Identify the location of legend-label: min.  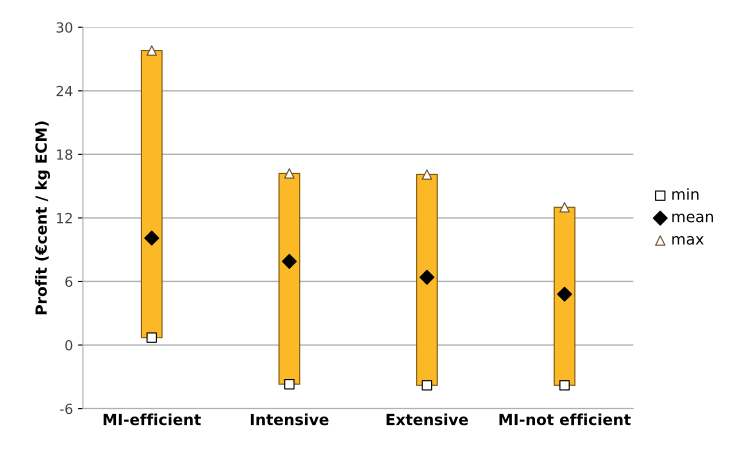
(685, 194).